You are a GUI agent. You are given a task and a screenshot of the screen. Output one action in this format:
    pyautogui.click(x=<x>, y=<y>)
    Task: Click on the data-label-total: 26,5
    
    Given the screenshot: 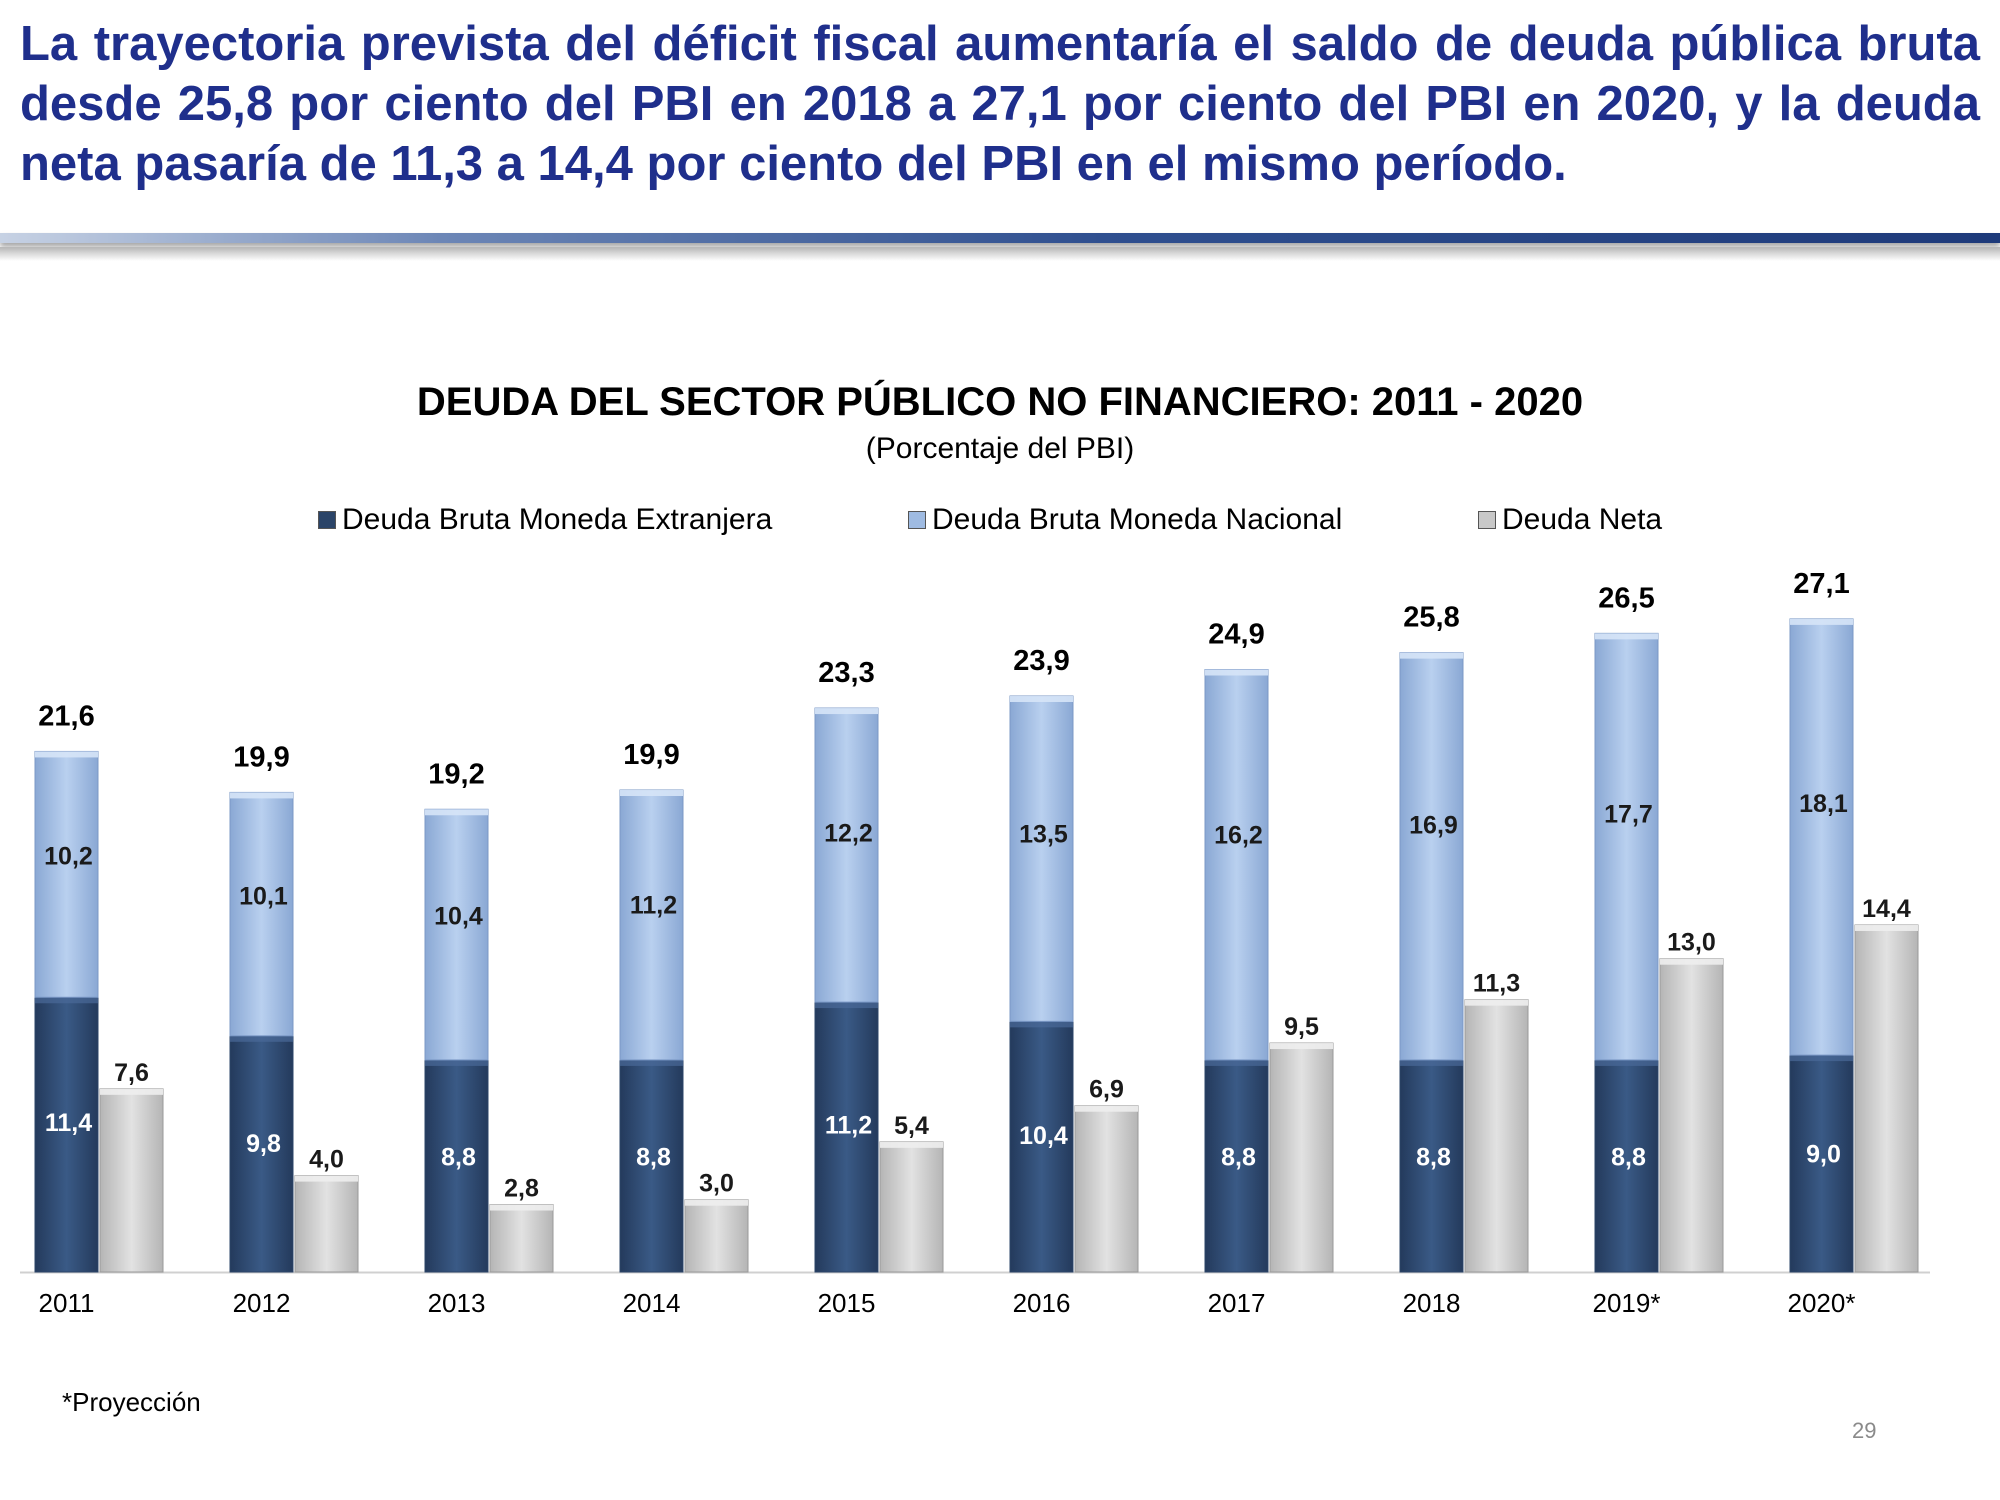 What is the action you would take?
    pyautogui.click(x=1626, y=598)
    